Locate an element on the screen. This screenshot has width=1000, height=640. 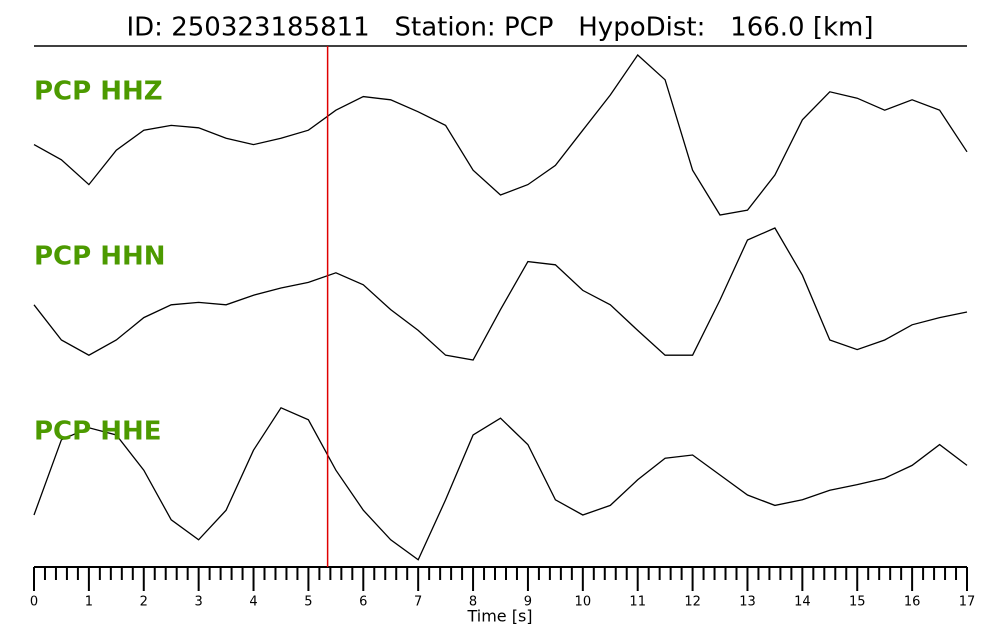
x-tick-label: 5 is located at coordinates (308, 602).